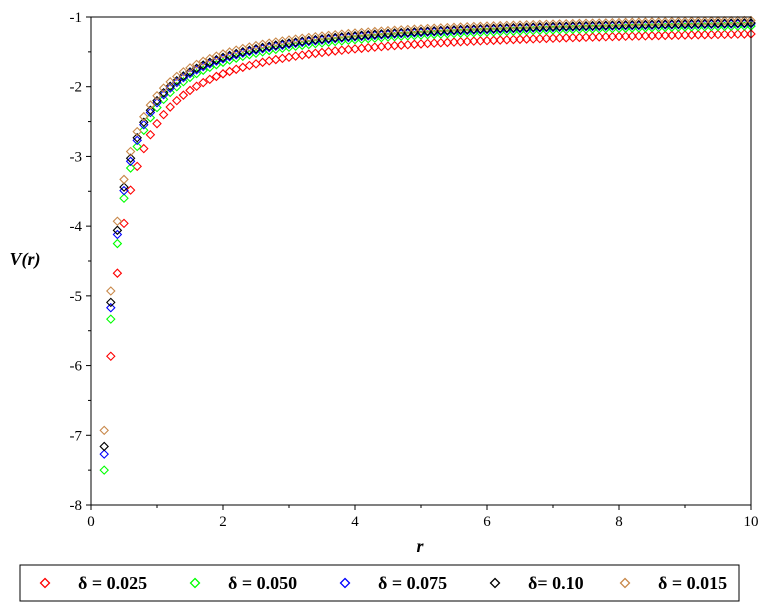 This screenshot has width=761, height=610. What do you see at coordinates (76, 436) in the screenshot?
I see `y-tick-label: -7` at bounding box center [76, 436].